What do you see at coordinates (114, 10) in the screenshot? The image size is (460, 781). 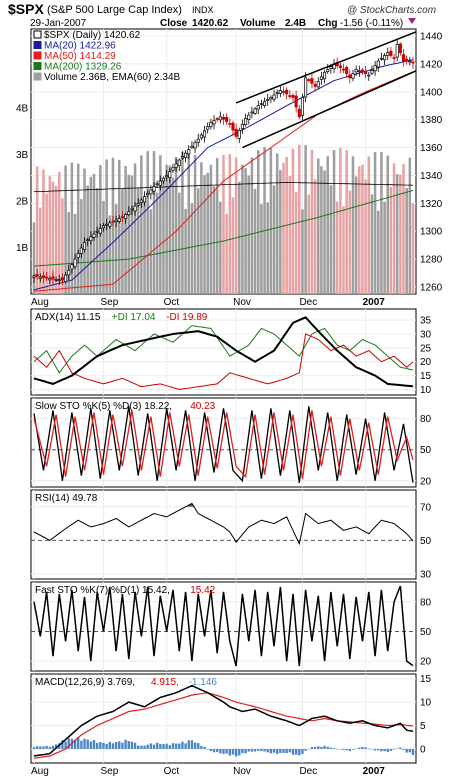 I see `index-name: (S&P 500 Large Cap Index)` at bounding box center [114, 10].